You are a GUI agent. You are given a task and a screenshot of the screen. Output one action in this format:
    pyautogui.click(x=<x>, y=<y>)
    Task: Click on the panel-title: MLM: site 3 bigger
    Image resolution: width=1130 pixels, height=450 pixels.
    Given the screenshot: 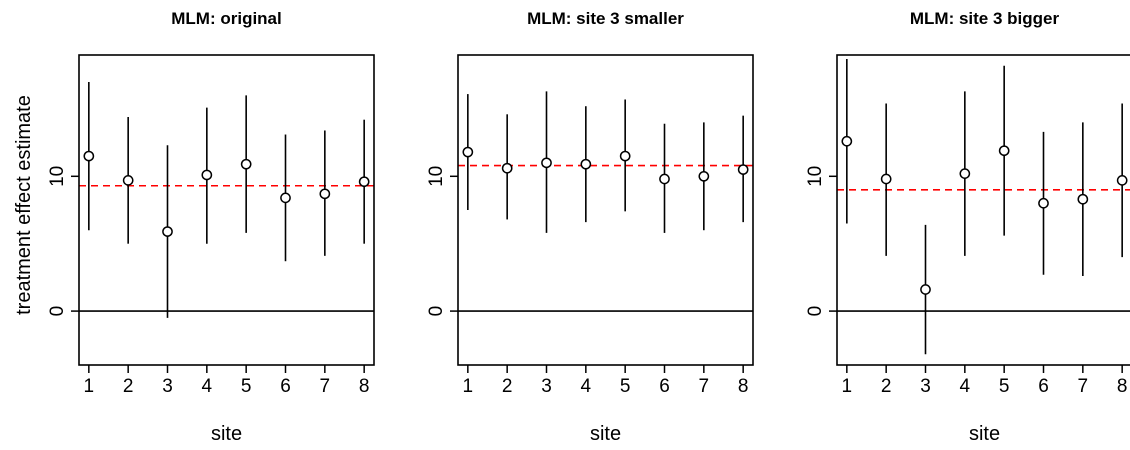 What is the action you would take?
    pyautogui.click(x=985, y=18)
    